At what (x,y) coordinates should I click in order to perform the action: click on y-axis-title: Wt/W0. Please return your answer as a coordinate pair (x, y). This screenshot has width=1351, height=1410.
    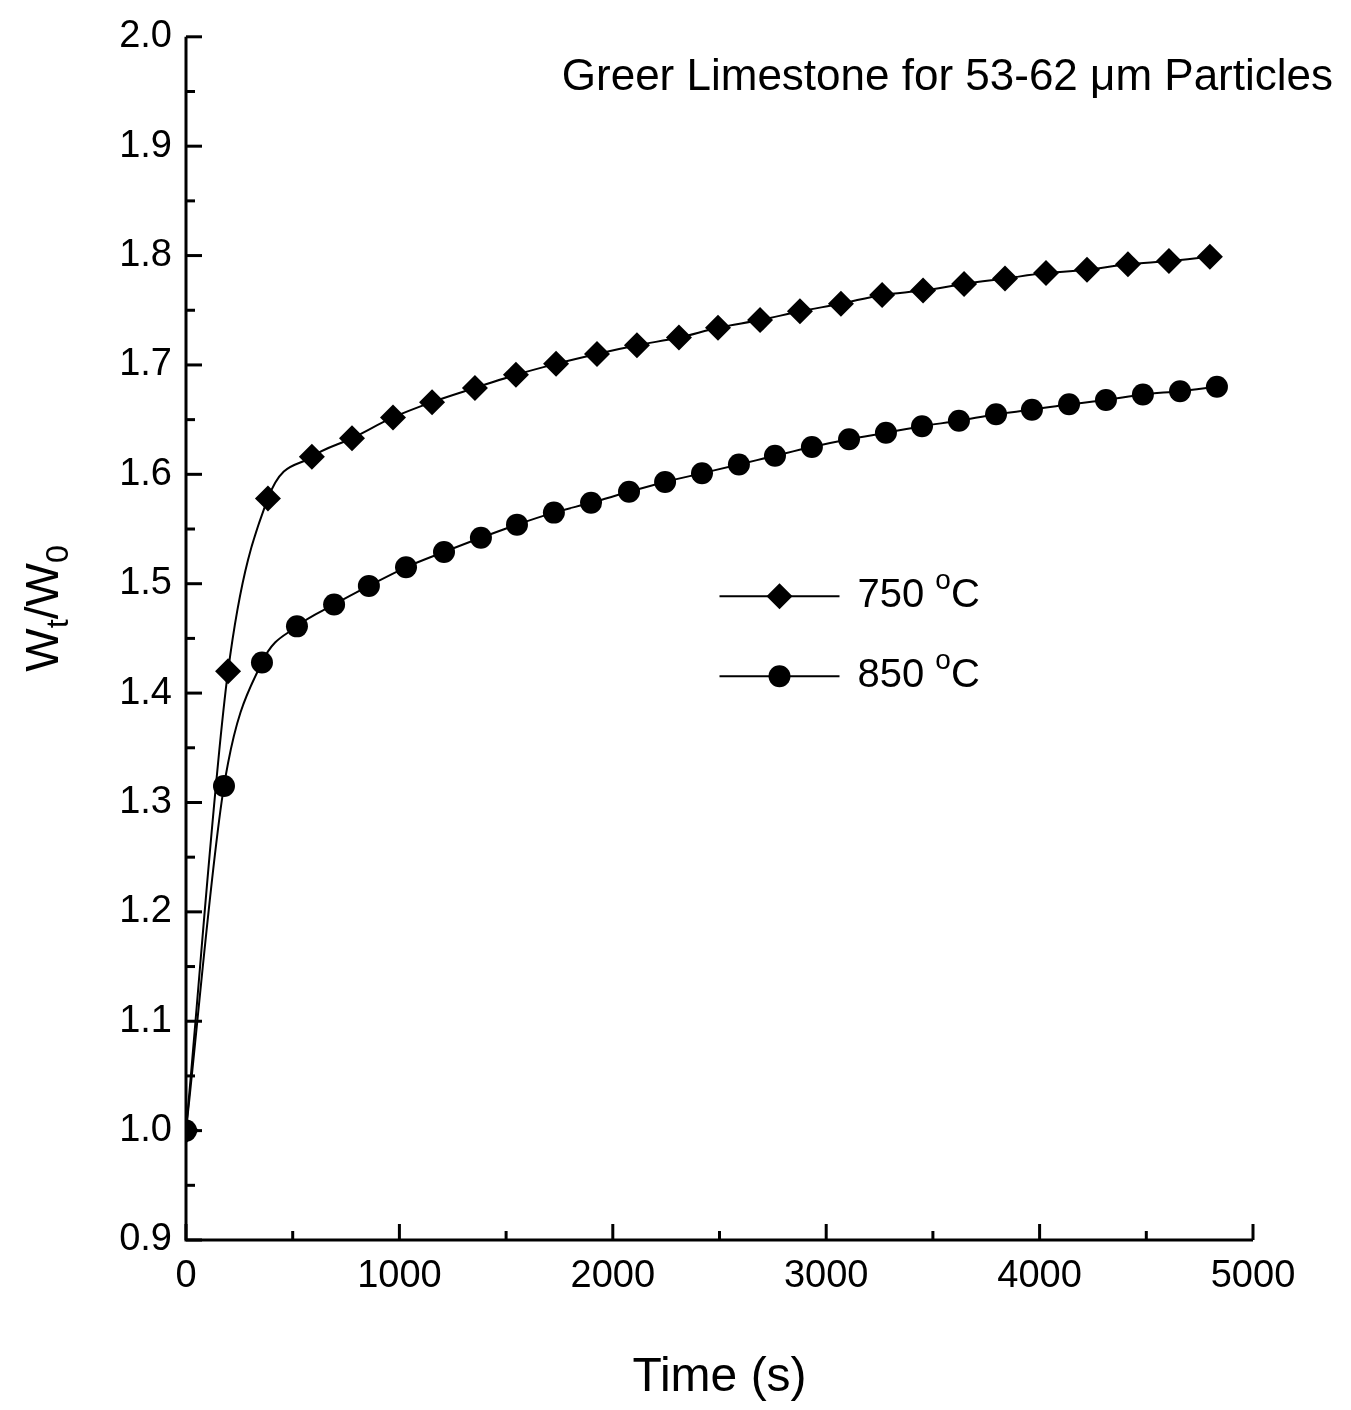
    Looking at the image, I should click on (45, 608).